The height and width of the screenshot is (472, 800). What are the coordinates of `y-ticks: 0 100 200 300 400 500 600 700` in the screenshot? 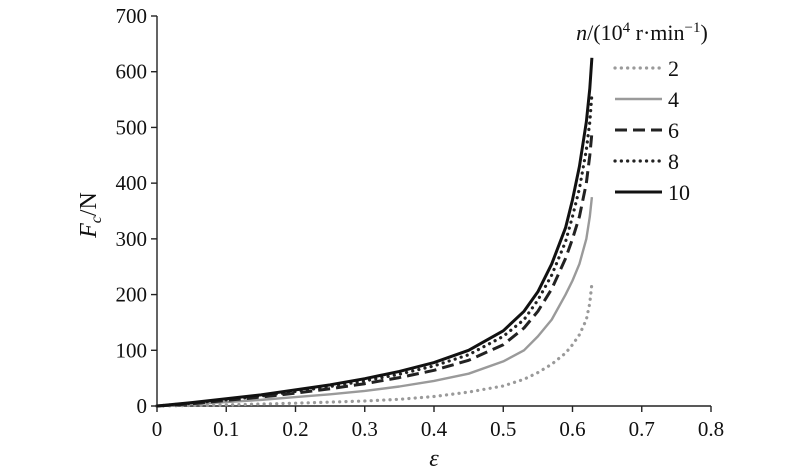 It's located at (136, 211).